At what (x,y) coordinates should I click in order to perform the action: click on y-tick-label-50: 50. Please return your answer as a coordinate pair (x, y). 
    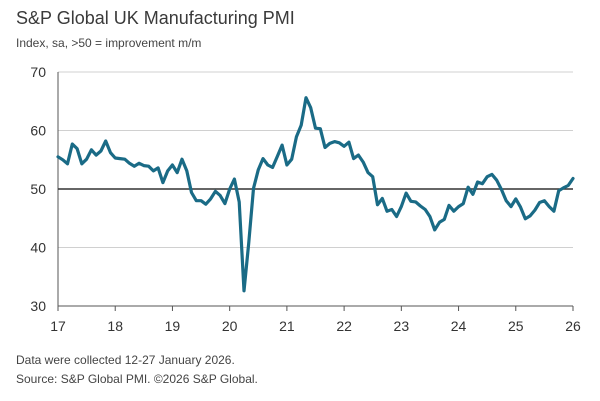
    Looking at the image, I should click on (38, 189).